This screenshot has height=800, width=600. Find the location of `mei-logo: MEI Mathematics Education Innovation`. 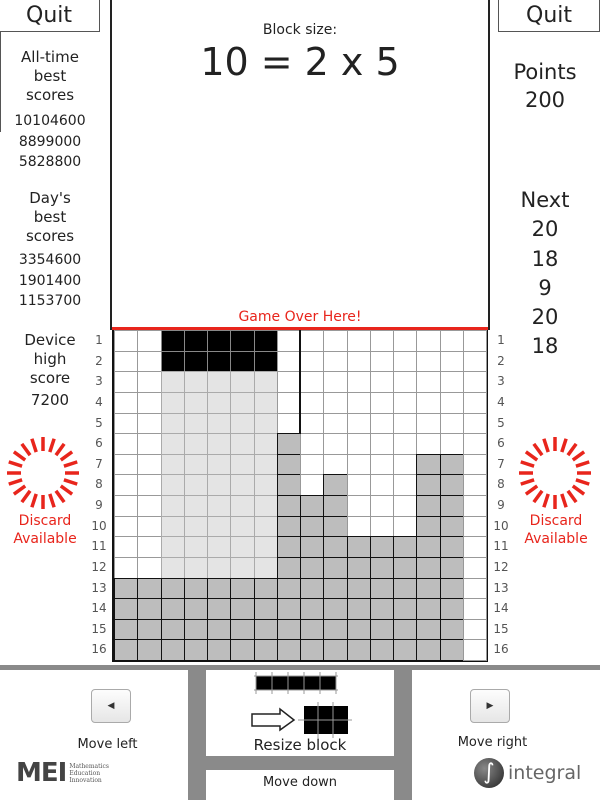

mei-logo: MEI Mathematics Education Innovation is located at coordinates (62, 773).